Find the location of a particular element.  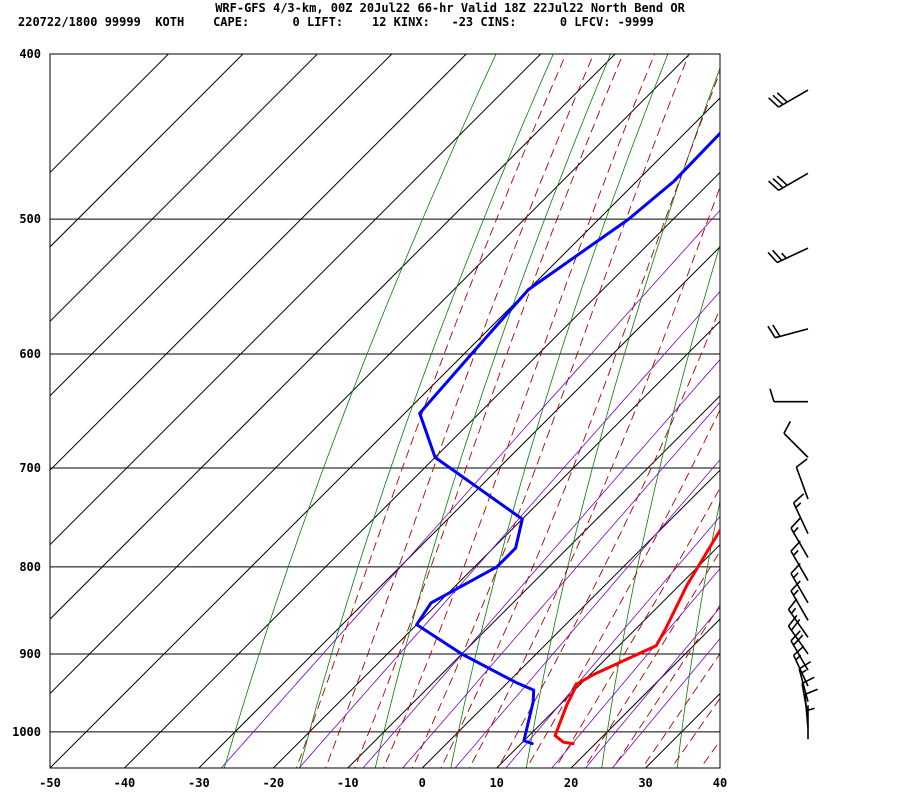

temperature-tick-label: -10 is located at coordinates (348, 783).